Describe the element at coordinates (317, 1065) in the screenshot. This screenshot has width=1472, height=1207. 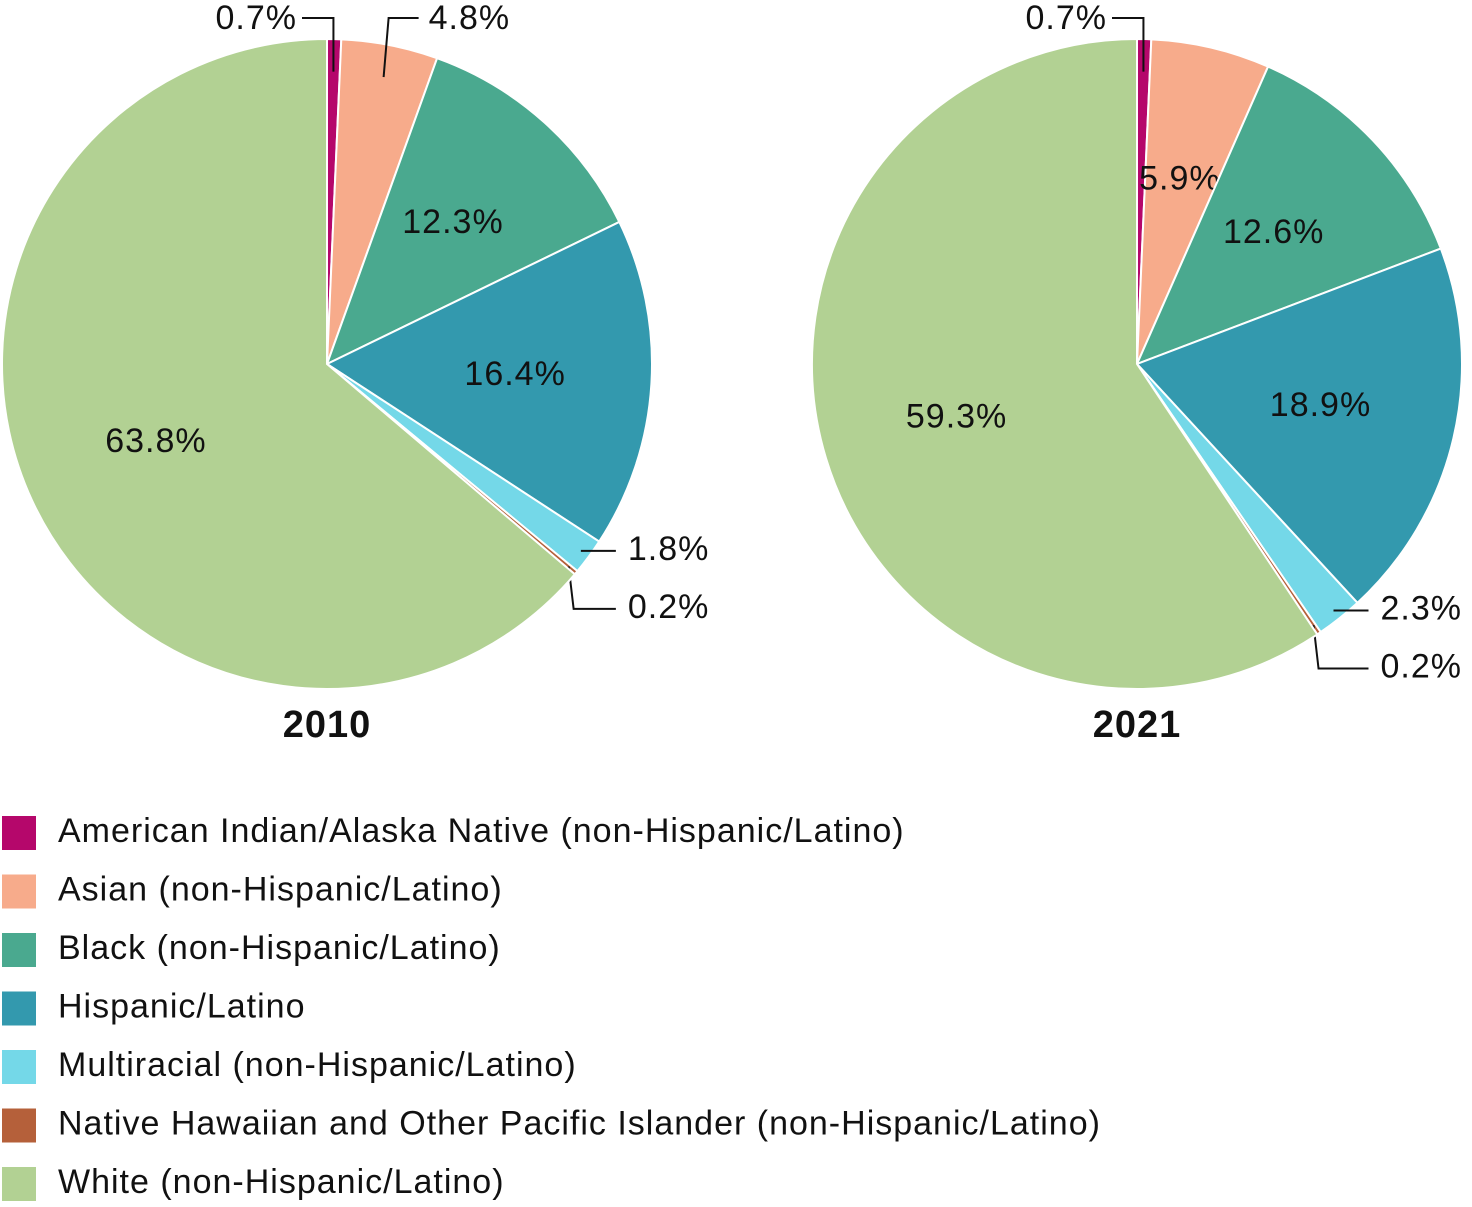
I see `legend-label: Multiracial (non-Hispanic/Latino)` at that location.